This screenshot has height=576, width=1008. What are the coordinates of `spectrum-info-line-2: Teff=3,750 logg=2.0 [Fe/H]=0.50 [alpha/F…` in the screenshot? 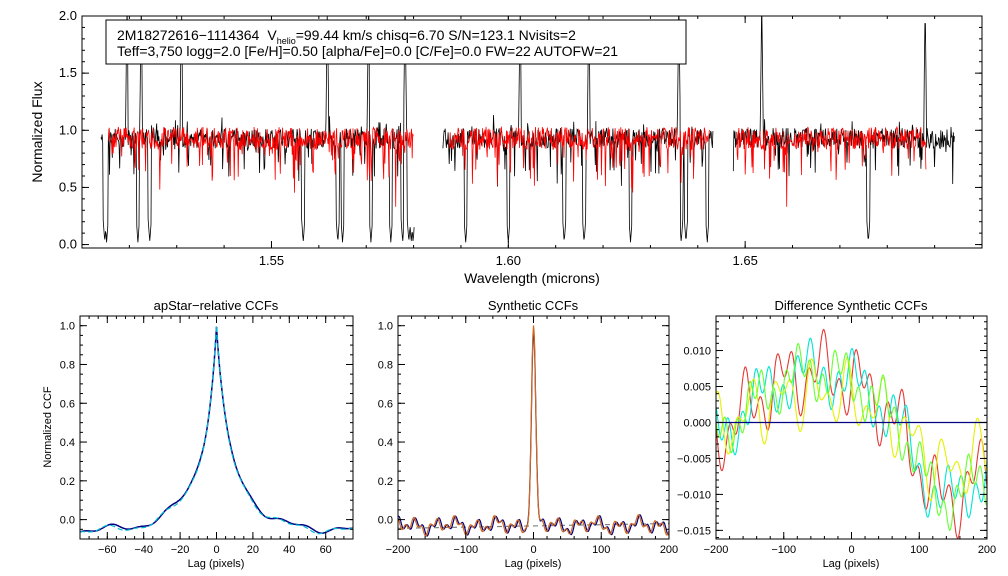 It's located at (367, 51).